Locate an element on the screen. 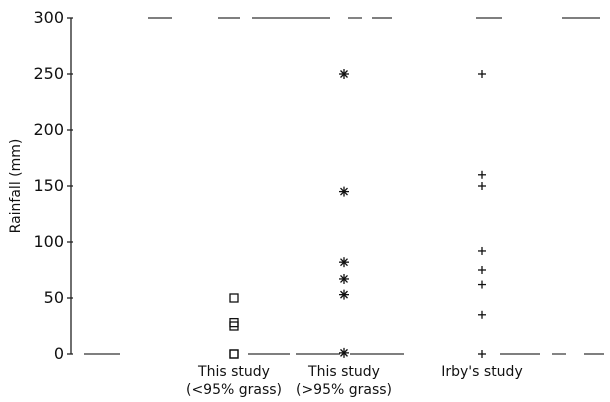 Image resolution: width=610 pixels, height=402 pixels. y-tick-label: 0 is located at coordinates (59, 353).